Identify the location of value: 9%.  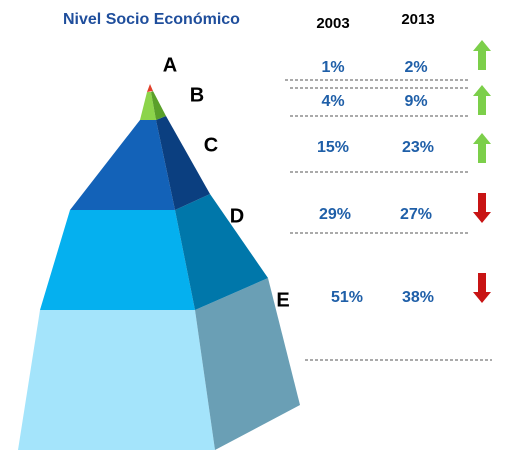
(415, 101).